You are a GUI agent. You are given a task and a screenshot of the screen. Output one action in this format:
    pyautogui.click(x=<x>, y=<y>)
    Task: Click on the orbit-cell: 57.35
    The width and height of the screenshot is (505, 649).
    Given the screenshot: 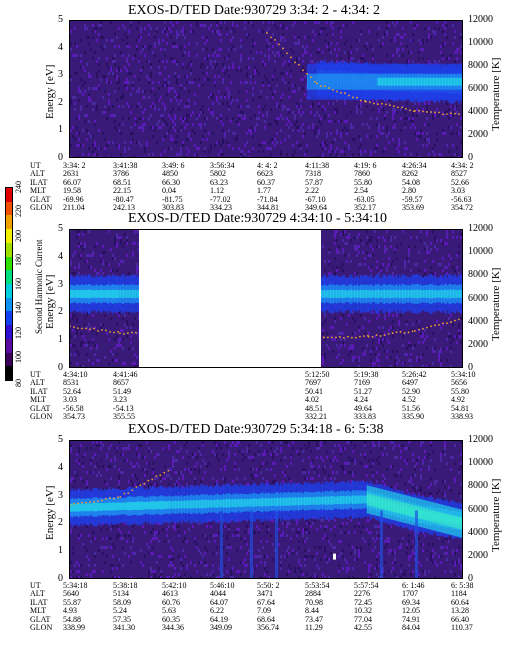 What is the action you would take?
    pyautogui.click(x=122, y=619)
    